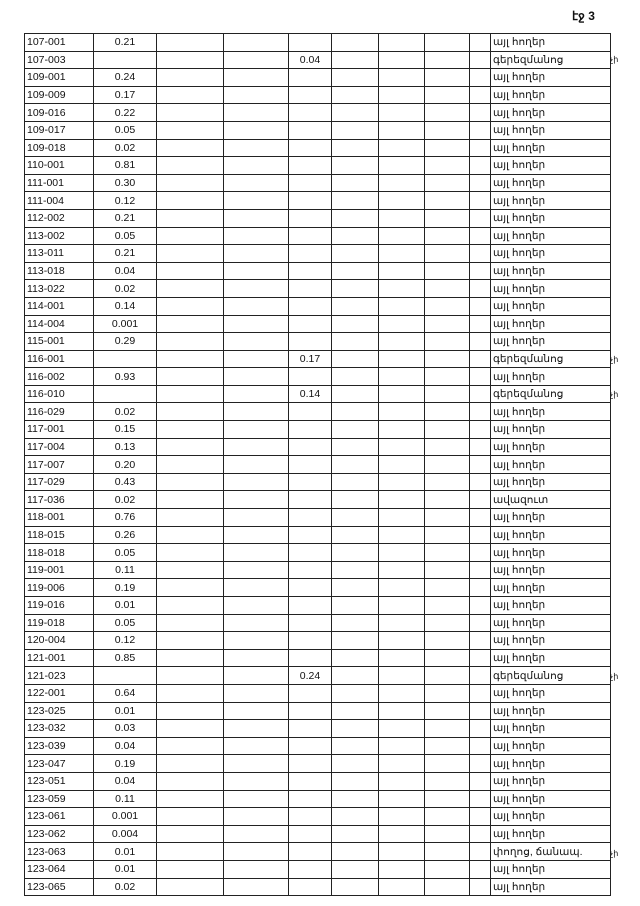 The height and width of the screenshot is (906, 640). I want to click on table-row: 119-006 0.19 այլ հողեր, so click(317, 587).